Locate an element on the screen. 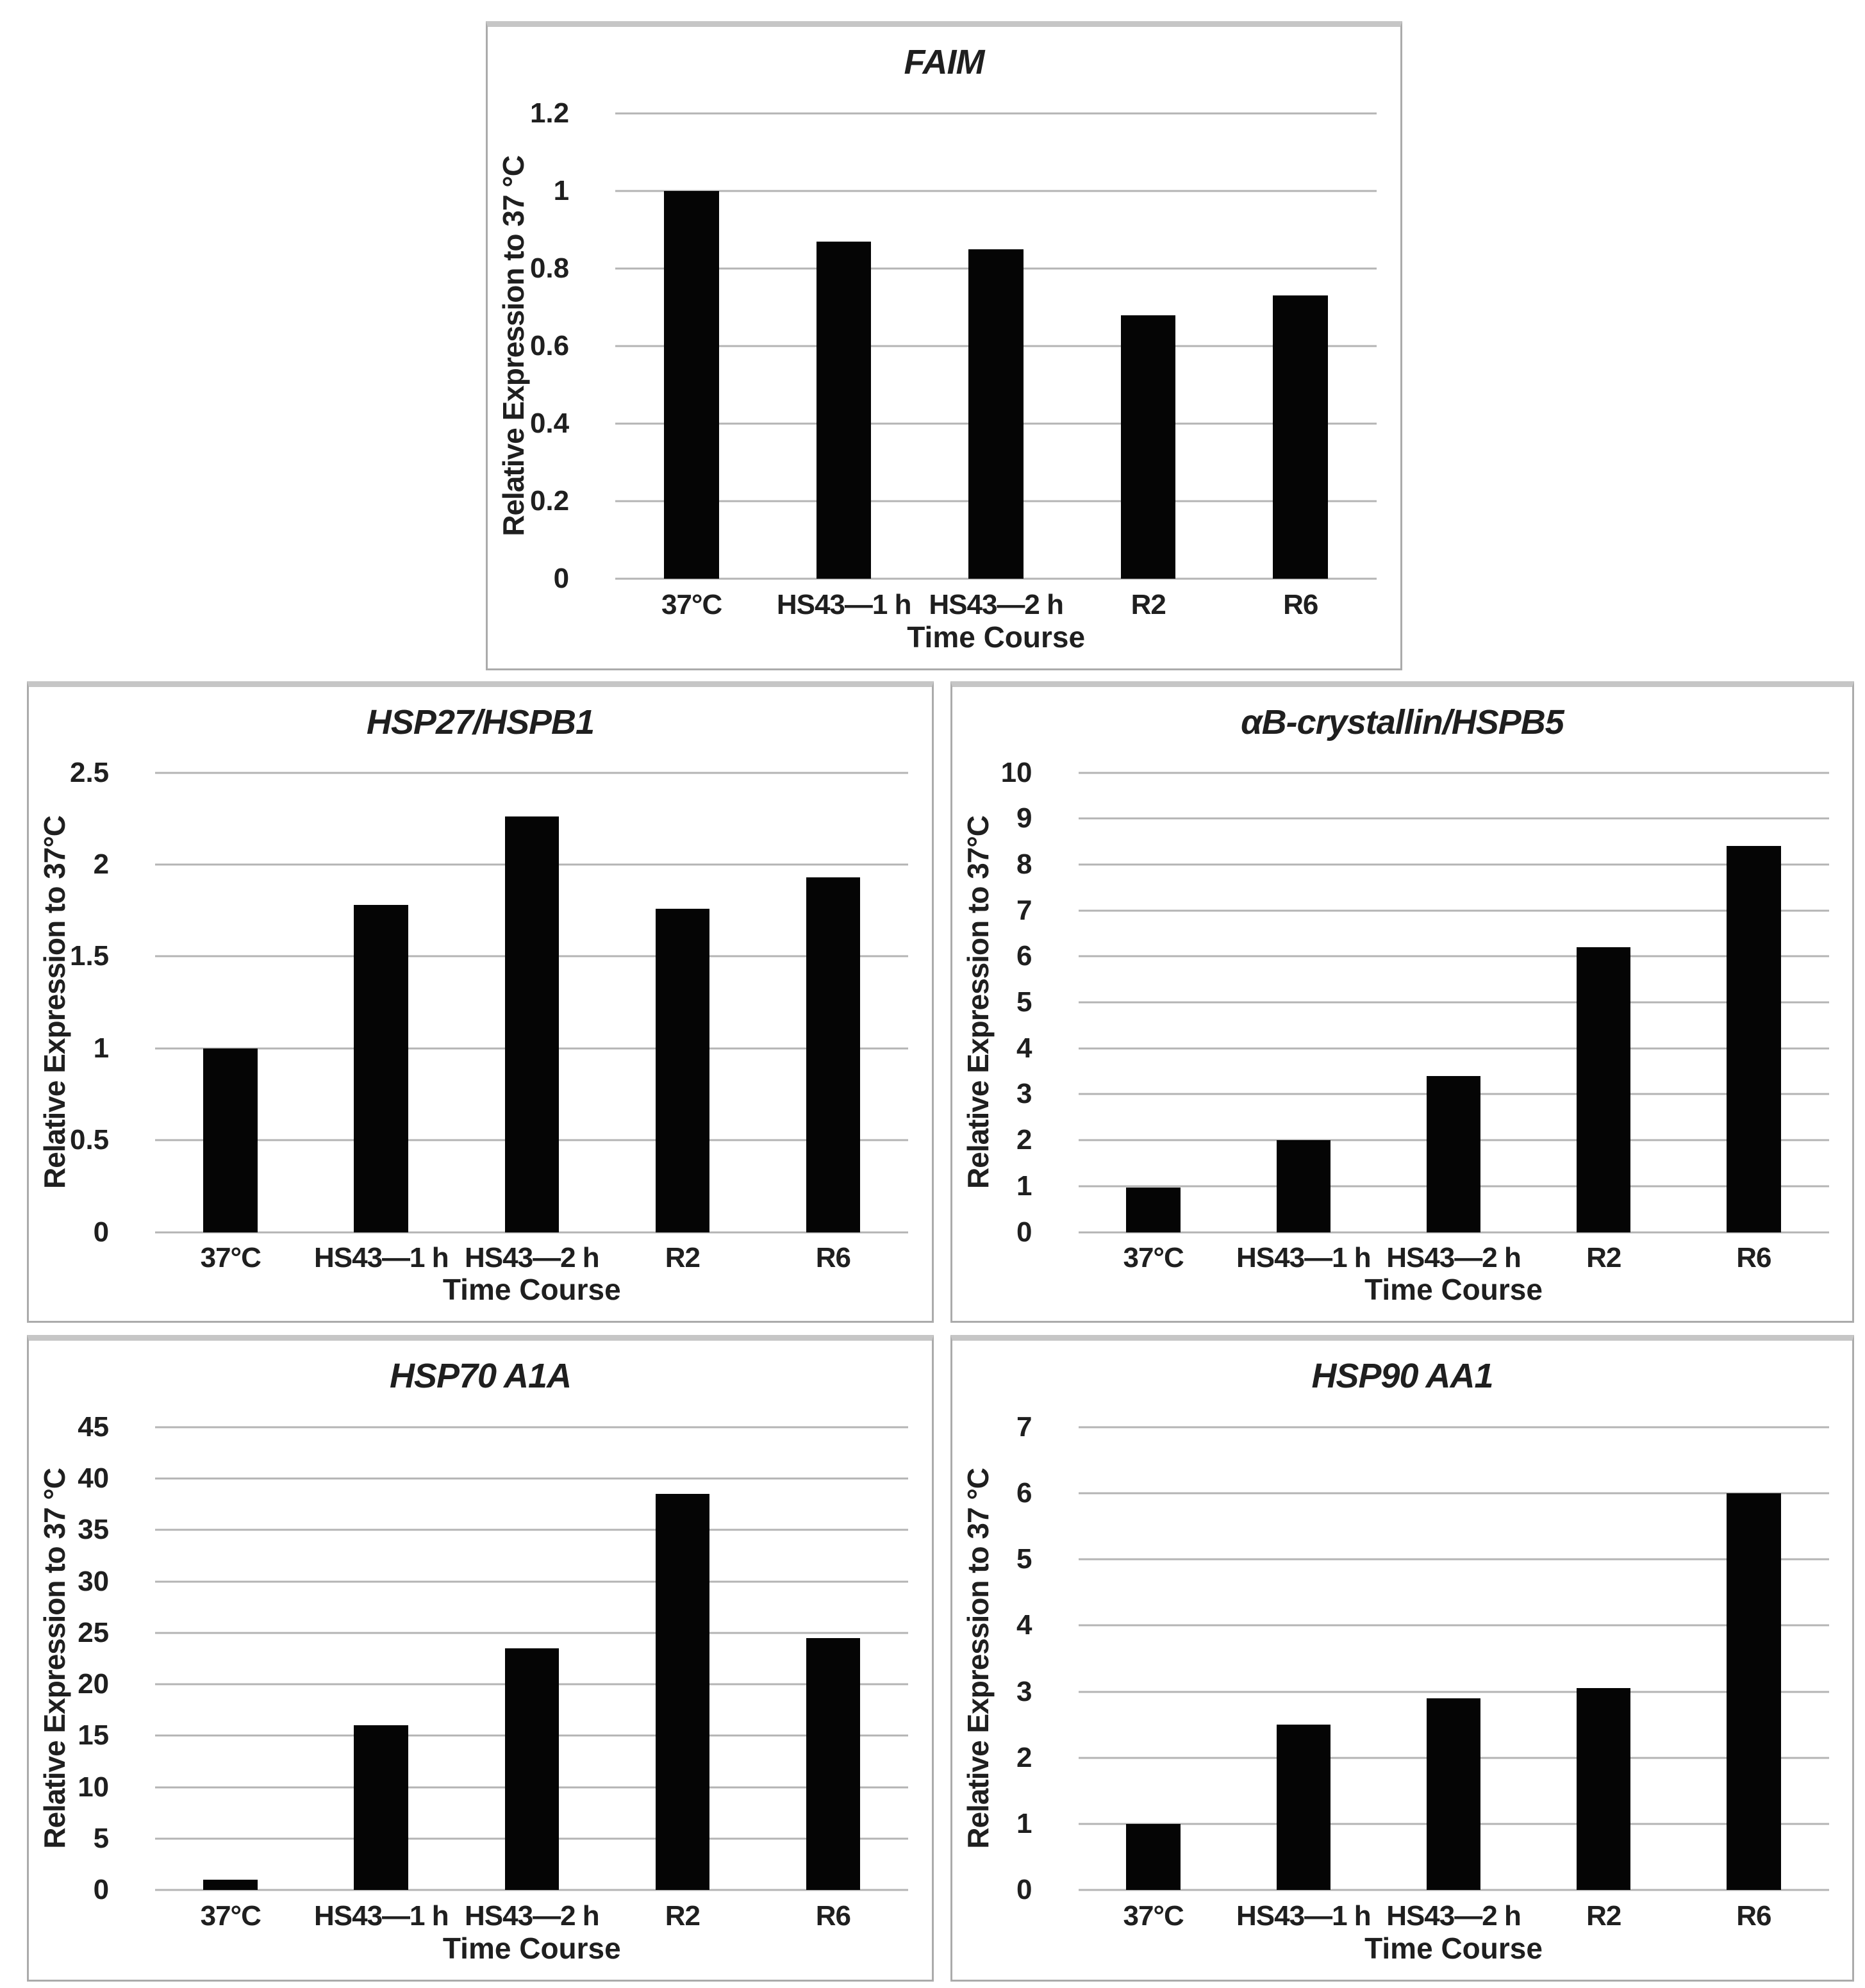  y-tick-label: 35 is located at coordinates (94, 1530).